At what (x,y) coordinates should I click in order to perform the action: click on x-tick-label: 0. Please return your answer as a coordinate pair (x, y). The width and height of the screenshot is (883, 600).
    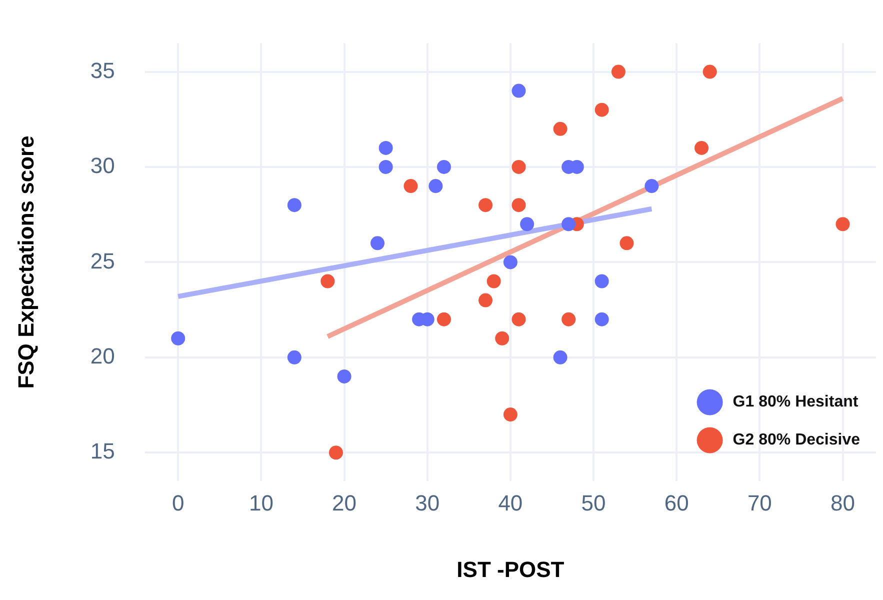
    Looking at the image, I should click on (178, 503).